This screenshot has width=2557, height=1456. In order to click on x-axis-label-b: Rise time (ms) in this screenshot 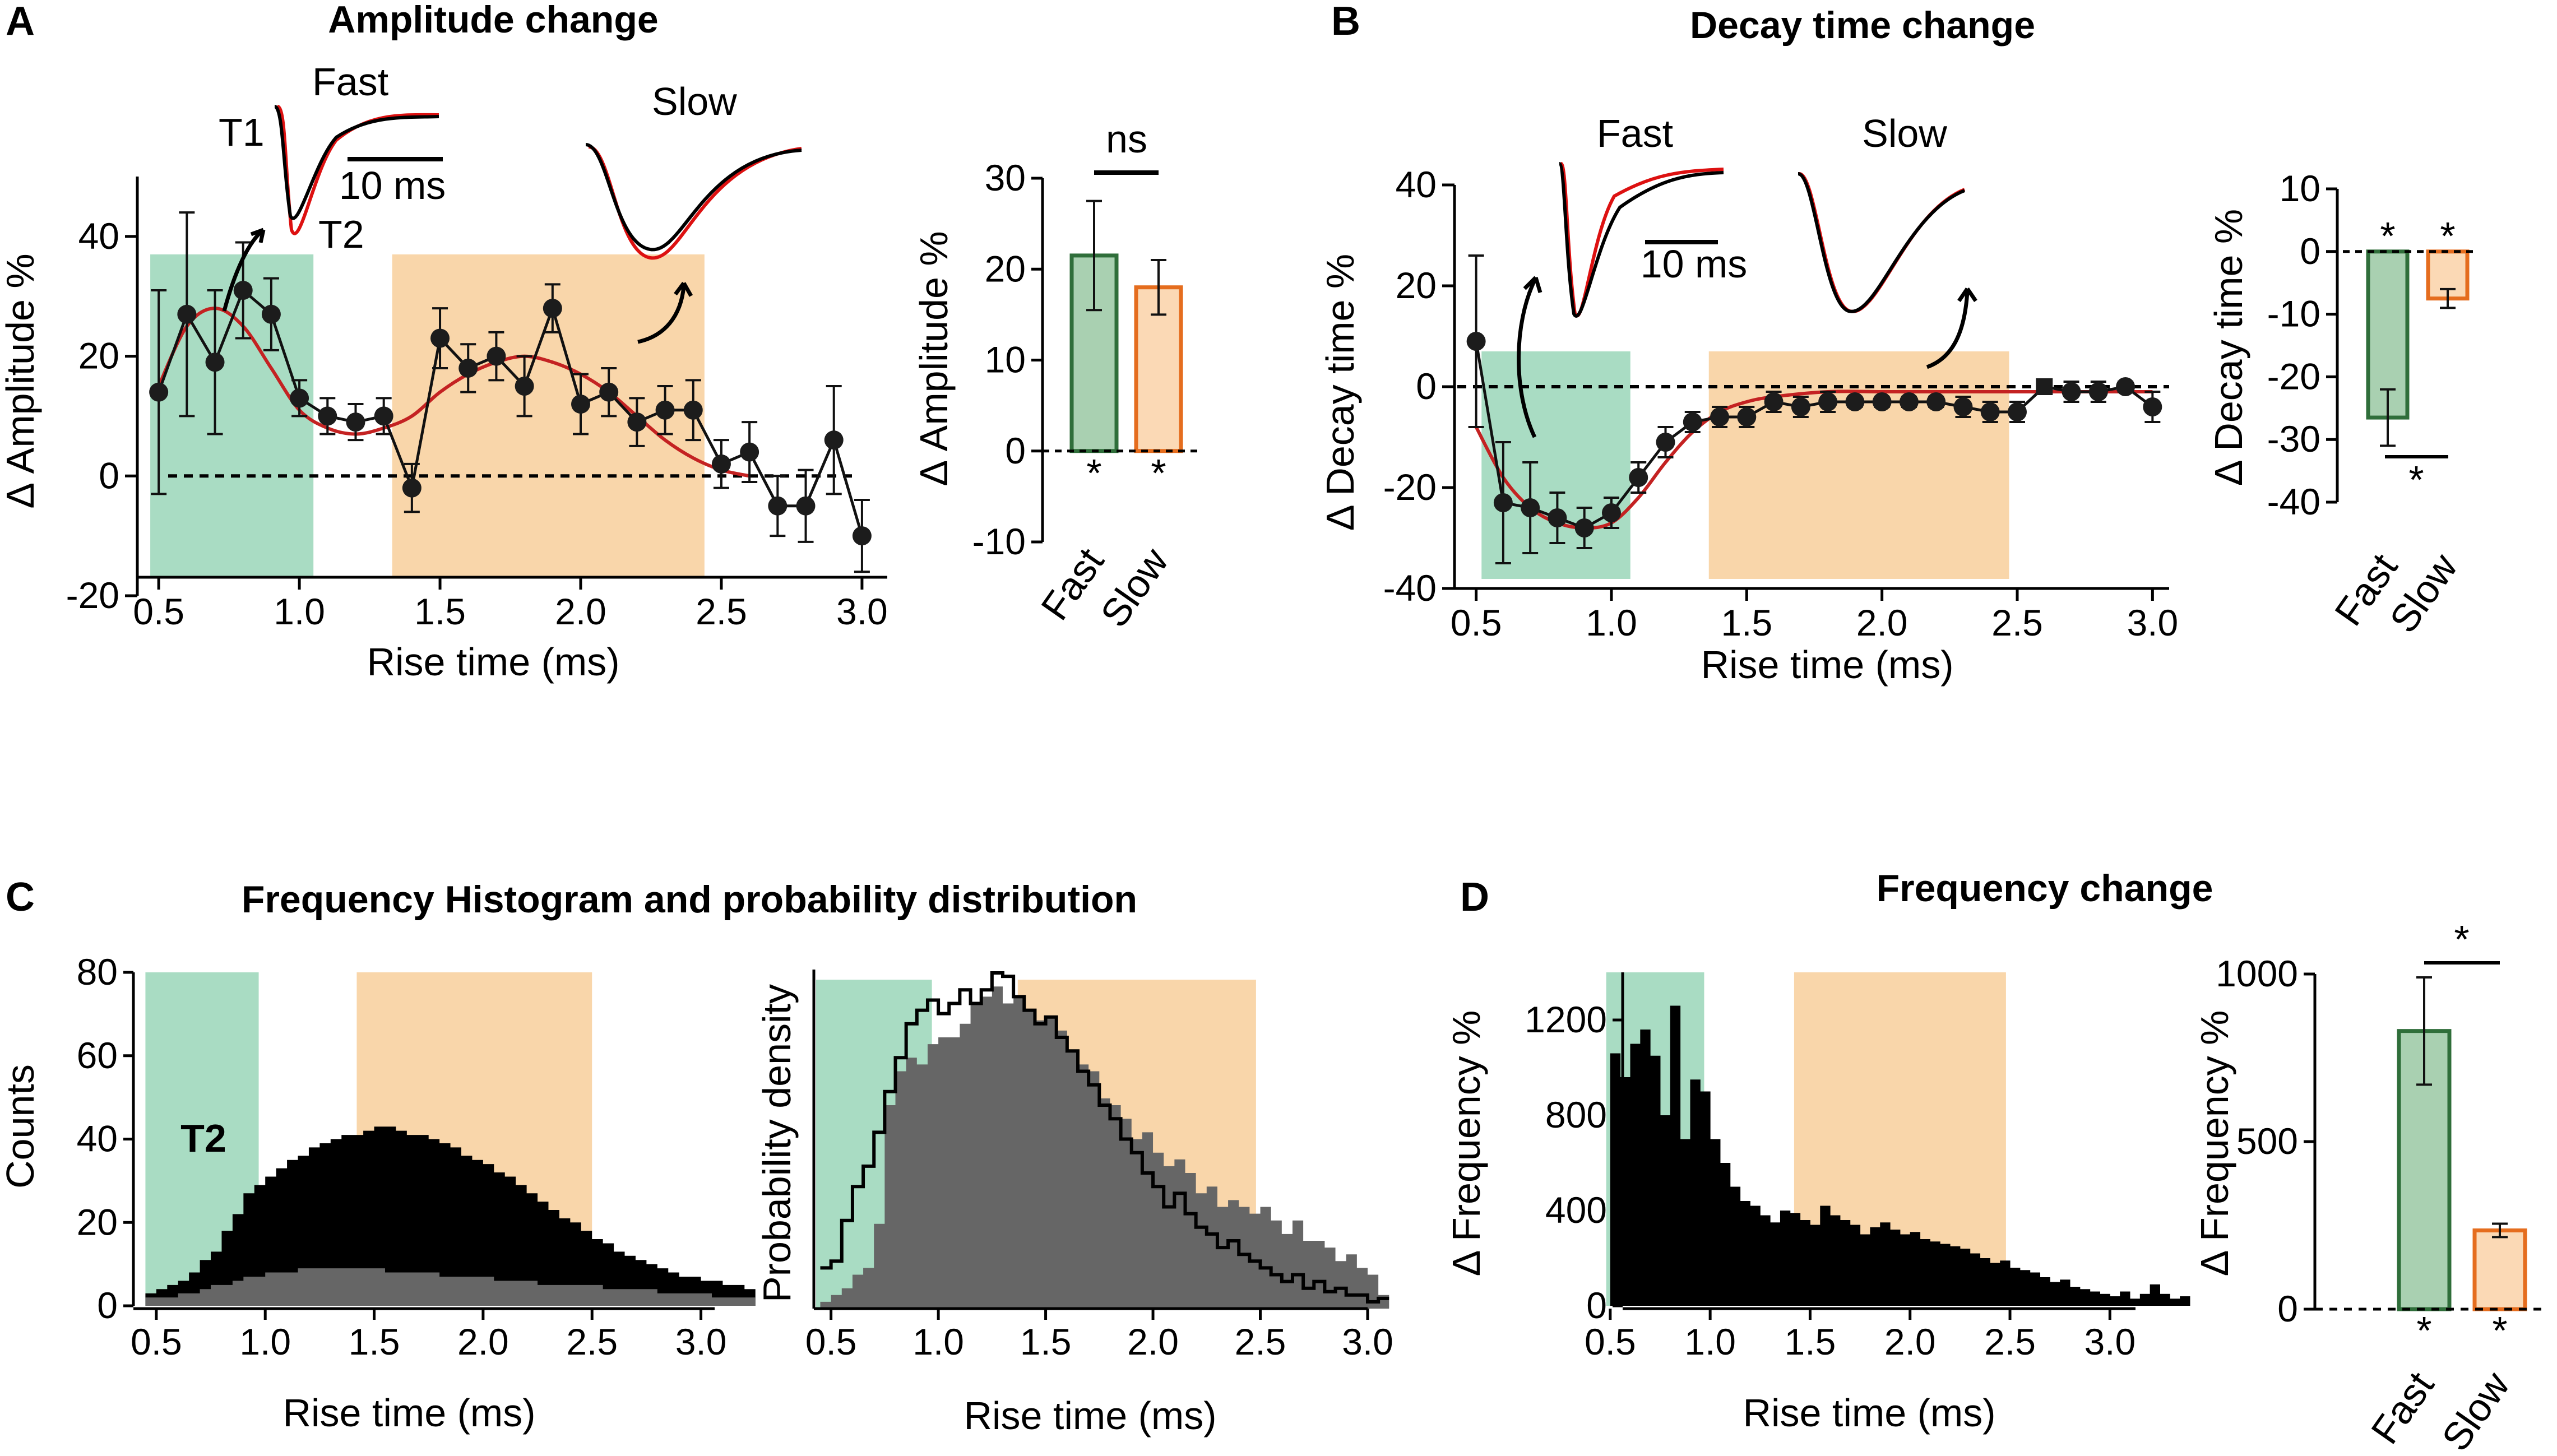, I will do `click(1827, 665)`.